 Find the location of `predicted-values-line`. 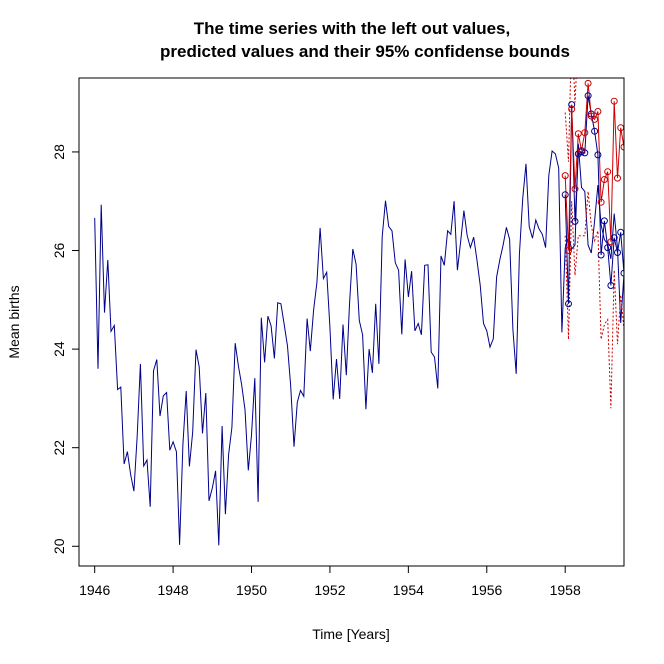

predicted-values-line is located at coordinates (594, 167).